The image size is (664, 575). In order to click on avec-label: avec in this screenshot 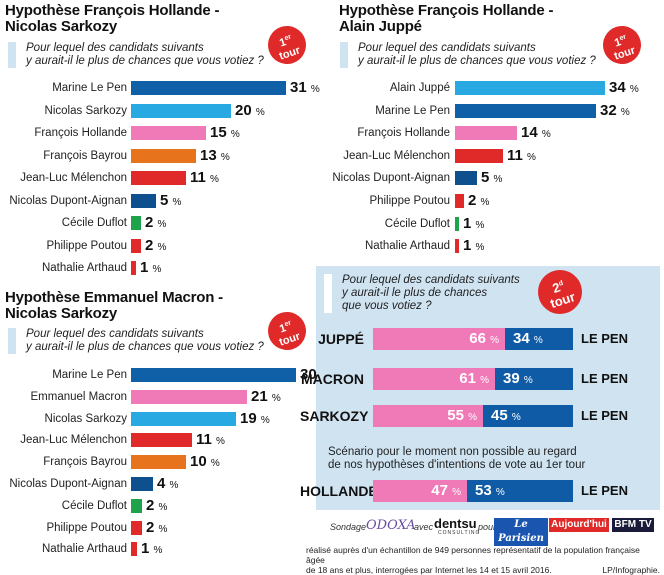, I will do `click(424, 527)`.